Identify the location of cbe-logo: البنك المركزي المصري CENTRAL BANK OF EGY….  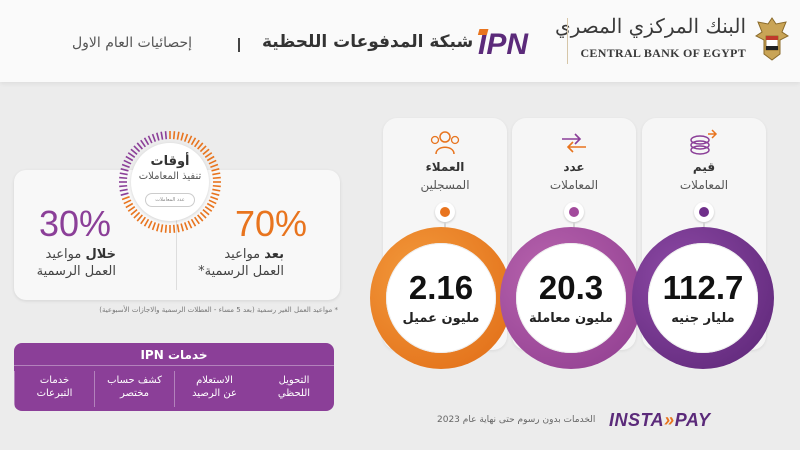
(672, 40).